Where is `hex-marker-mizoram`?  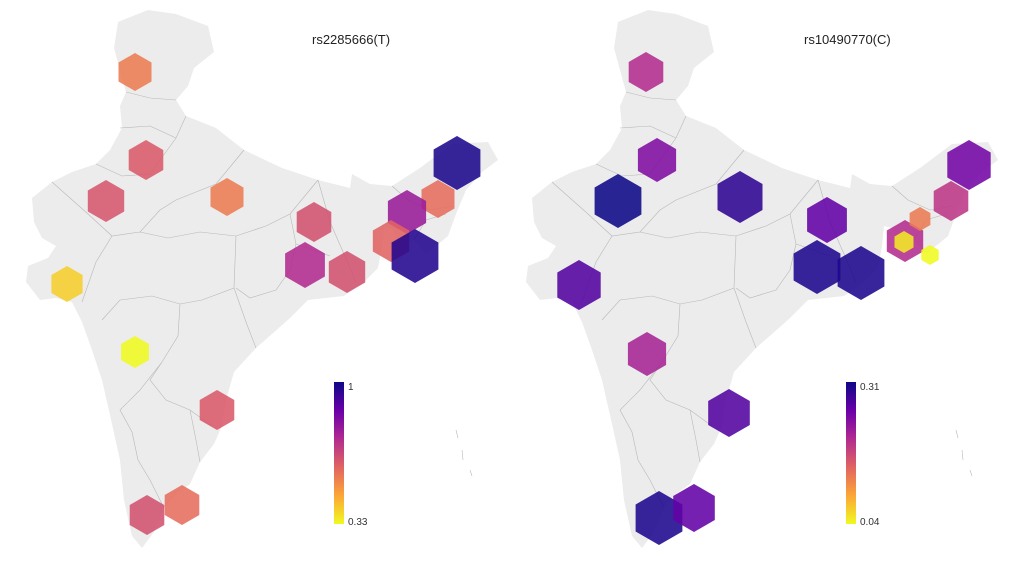
hex-marker-mizoram is located at coordinates (930, 255).